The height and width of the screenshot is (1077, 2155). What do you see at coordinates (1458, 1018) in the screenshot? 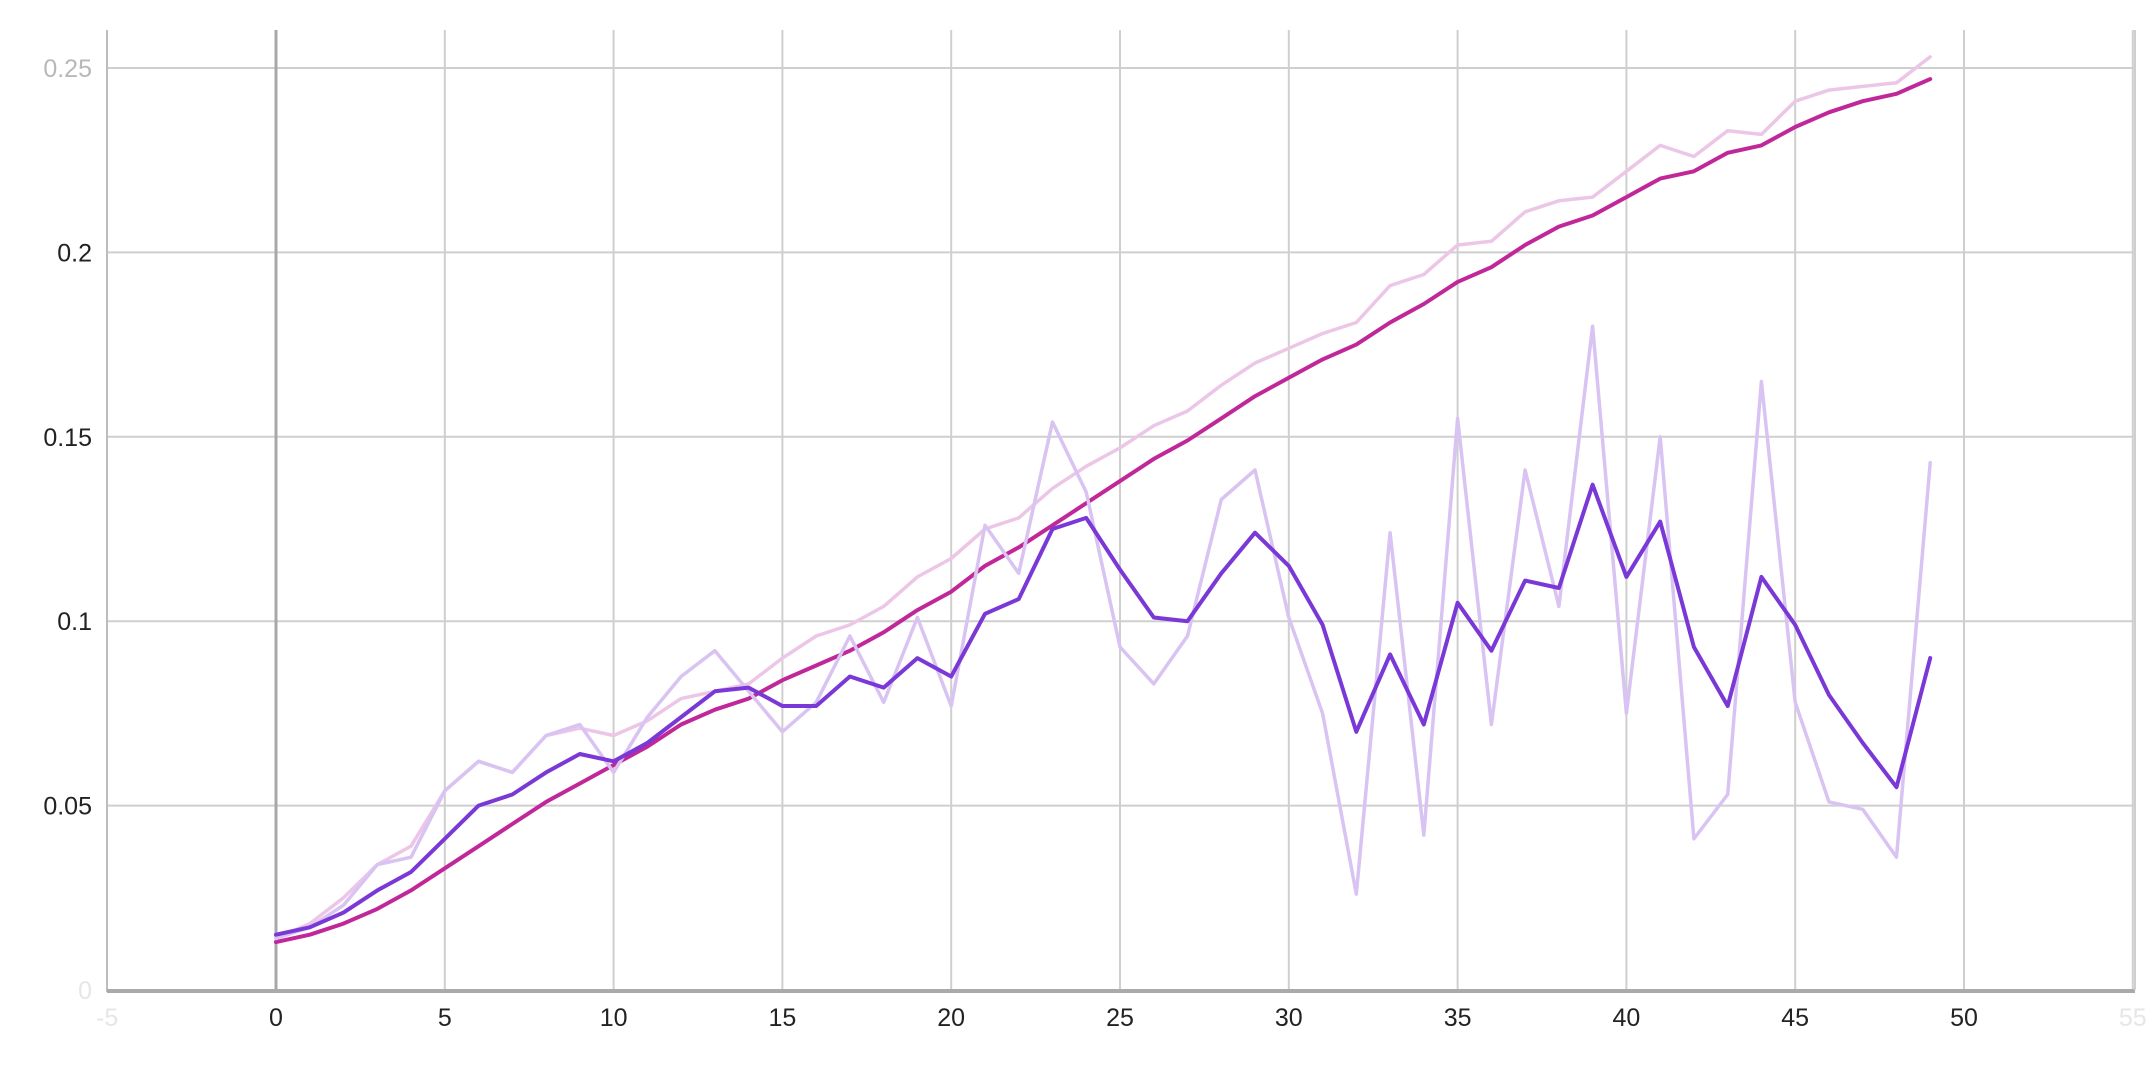
I see `x-tick-label: 35` at bounding box center [1458, 1018].